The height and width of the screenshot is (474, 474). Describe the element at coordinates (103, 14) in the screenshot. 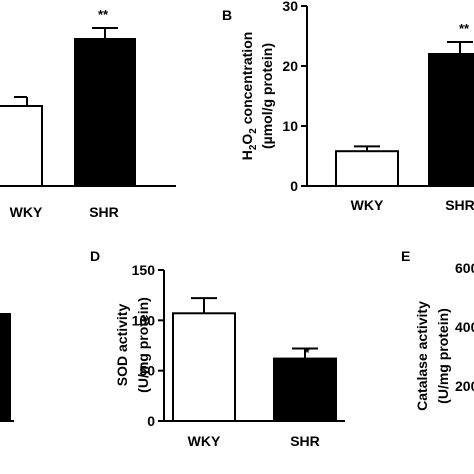

I see `panel-a-significance: **` at that location.